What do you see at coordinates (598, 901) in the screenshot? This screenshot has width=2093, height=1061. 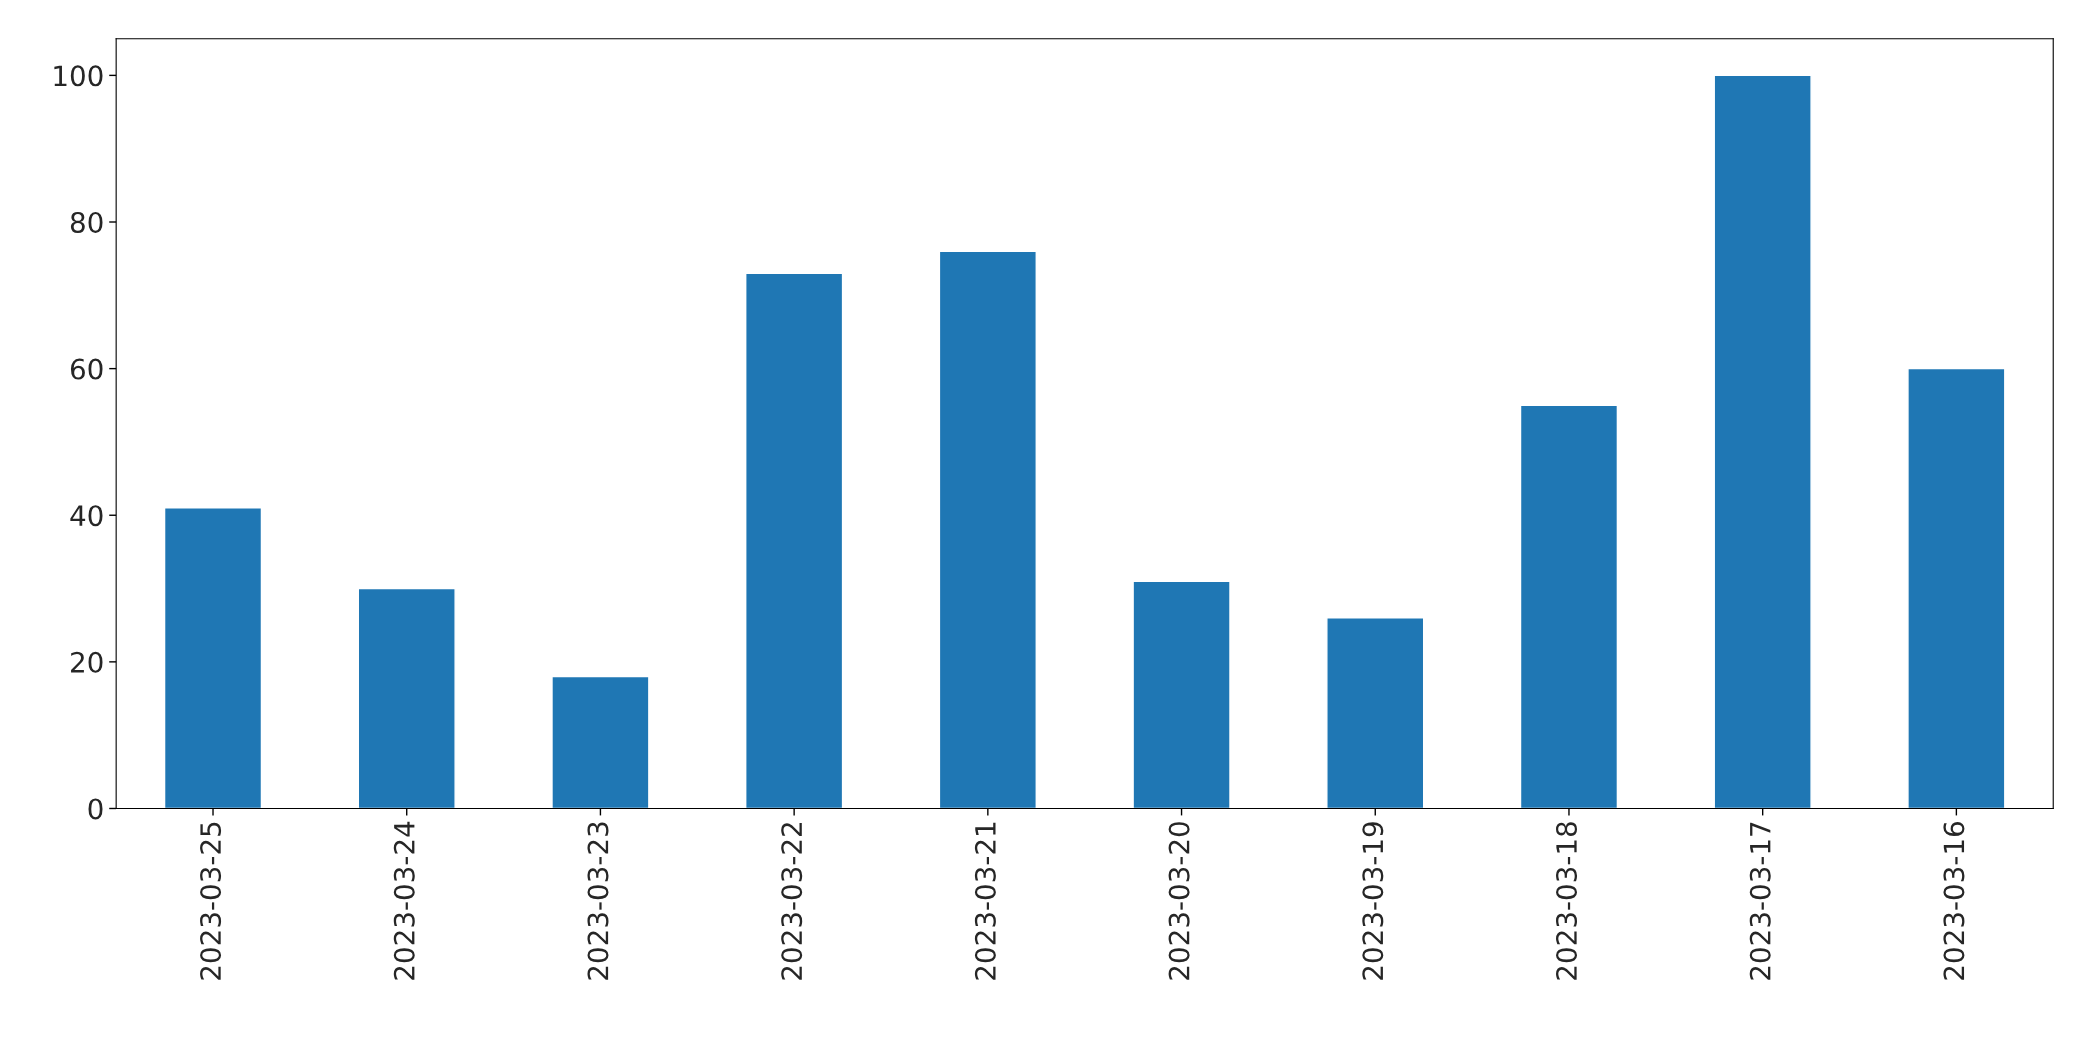 I see `x-tick-label: 2023-03-23` at bounding box center [598, 901].